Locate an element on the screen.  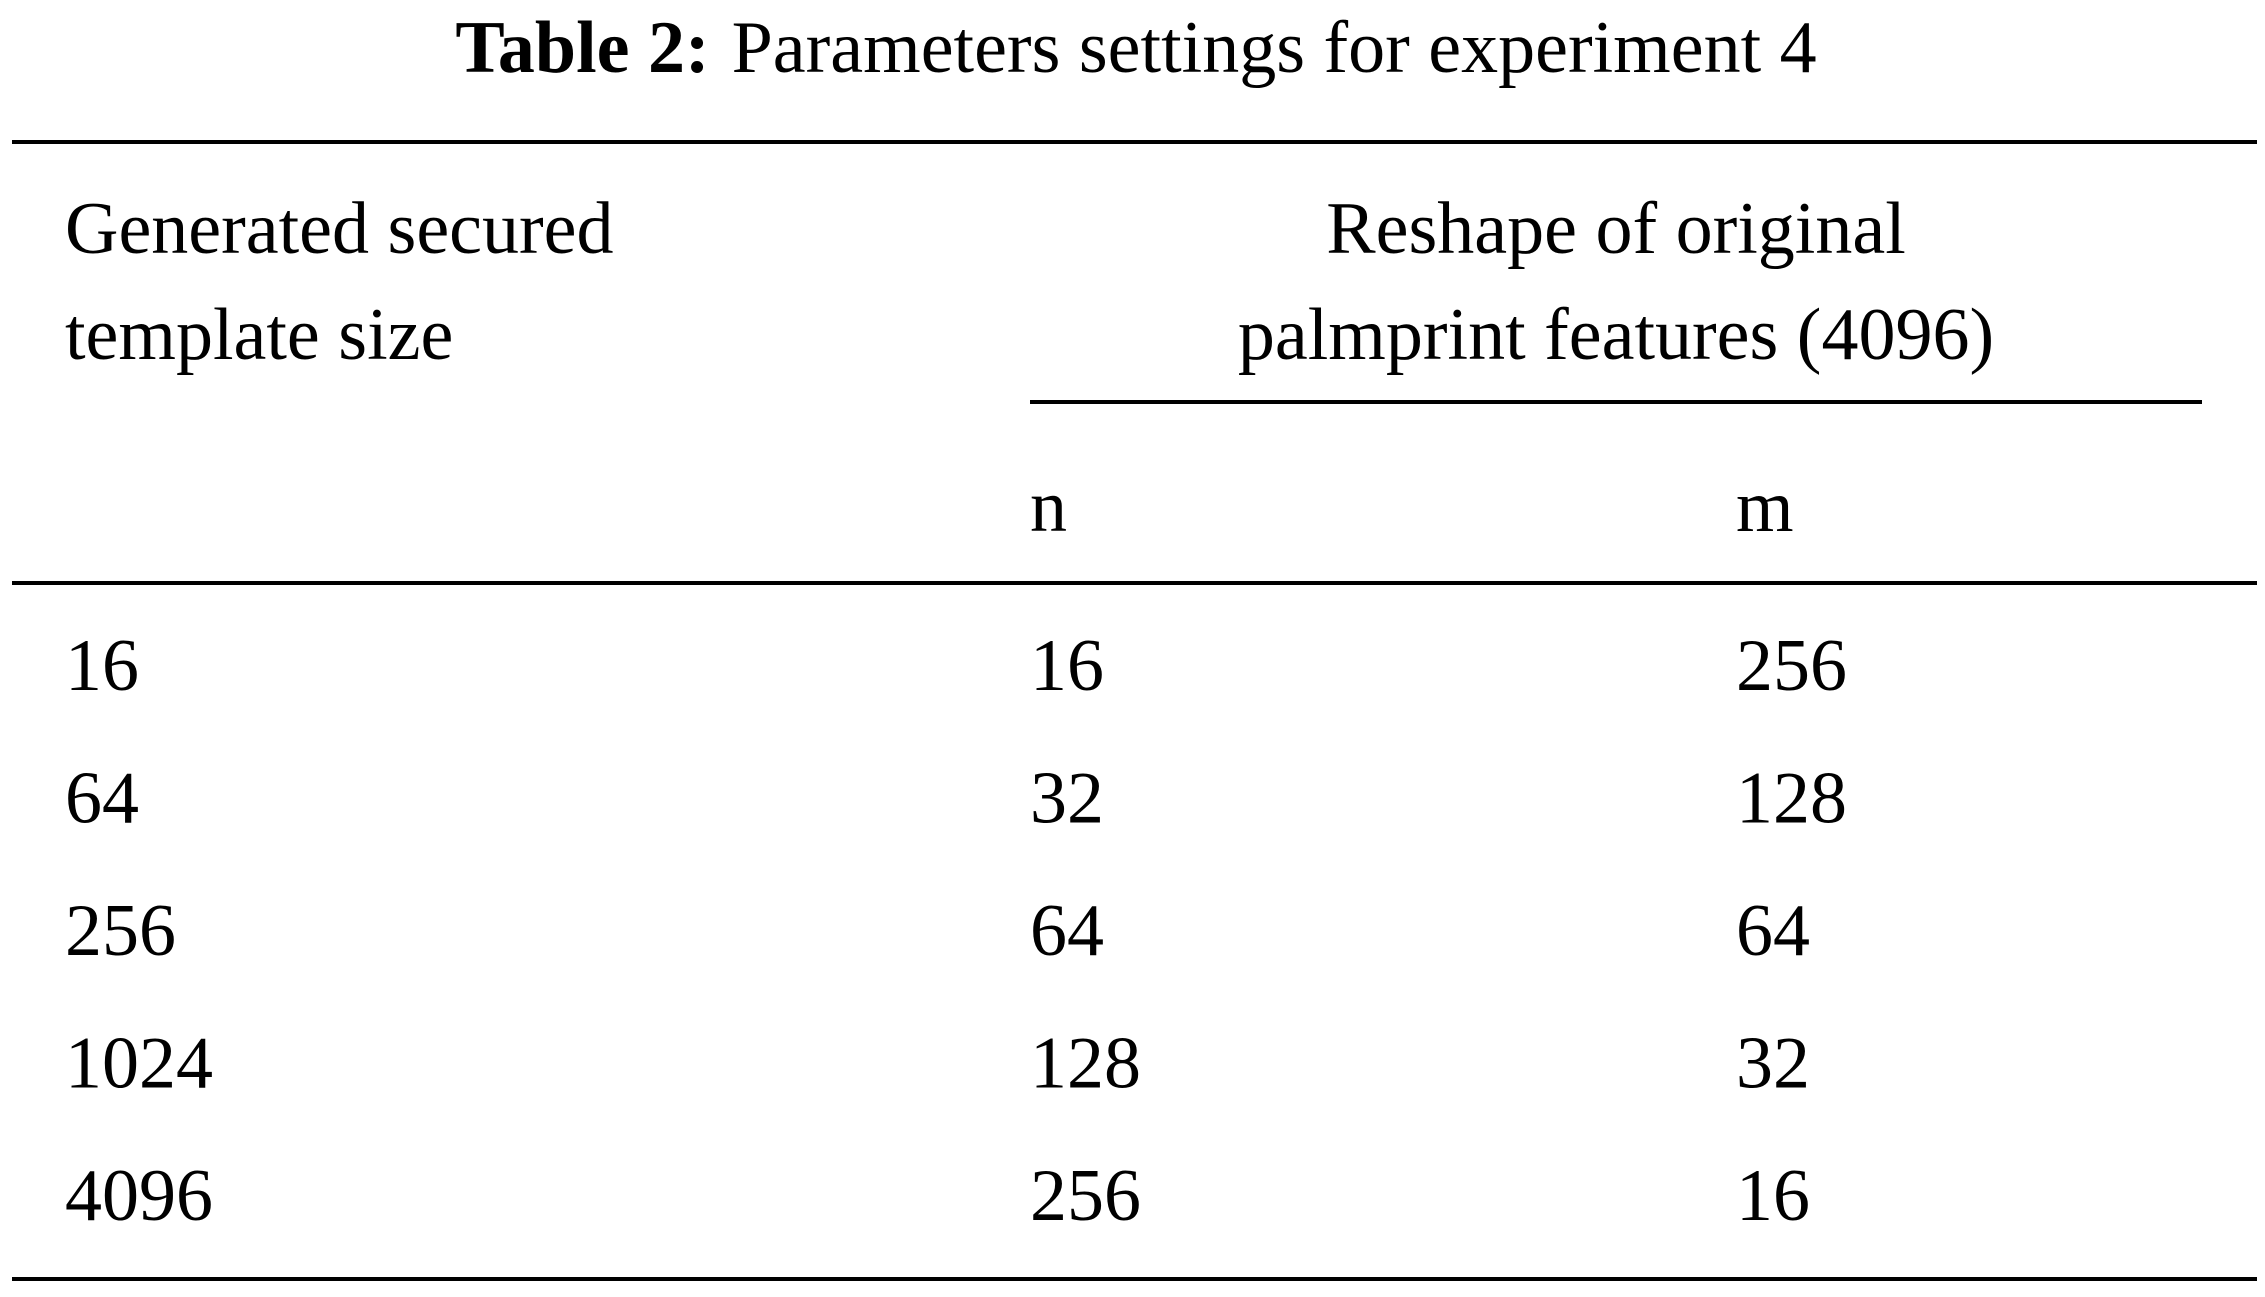
table-cell: 4096 is located at coordinates (139, 1196).